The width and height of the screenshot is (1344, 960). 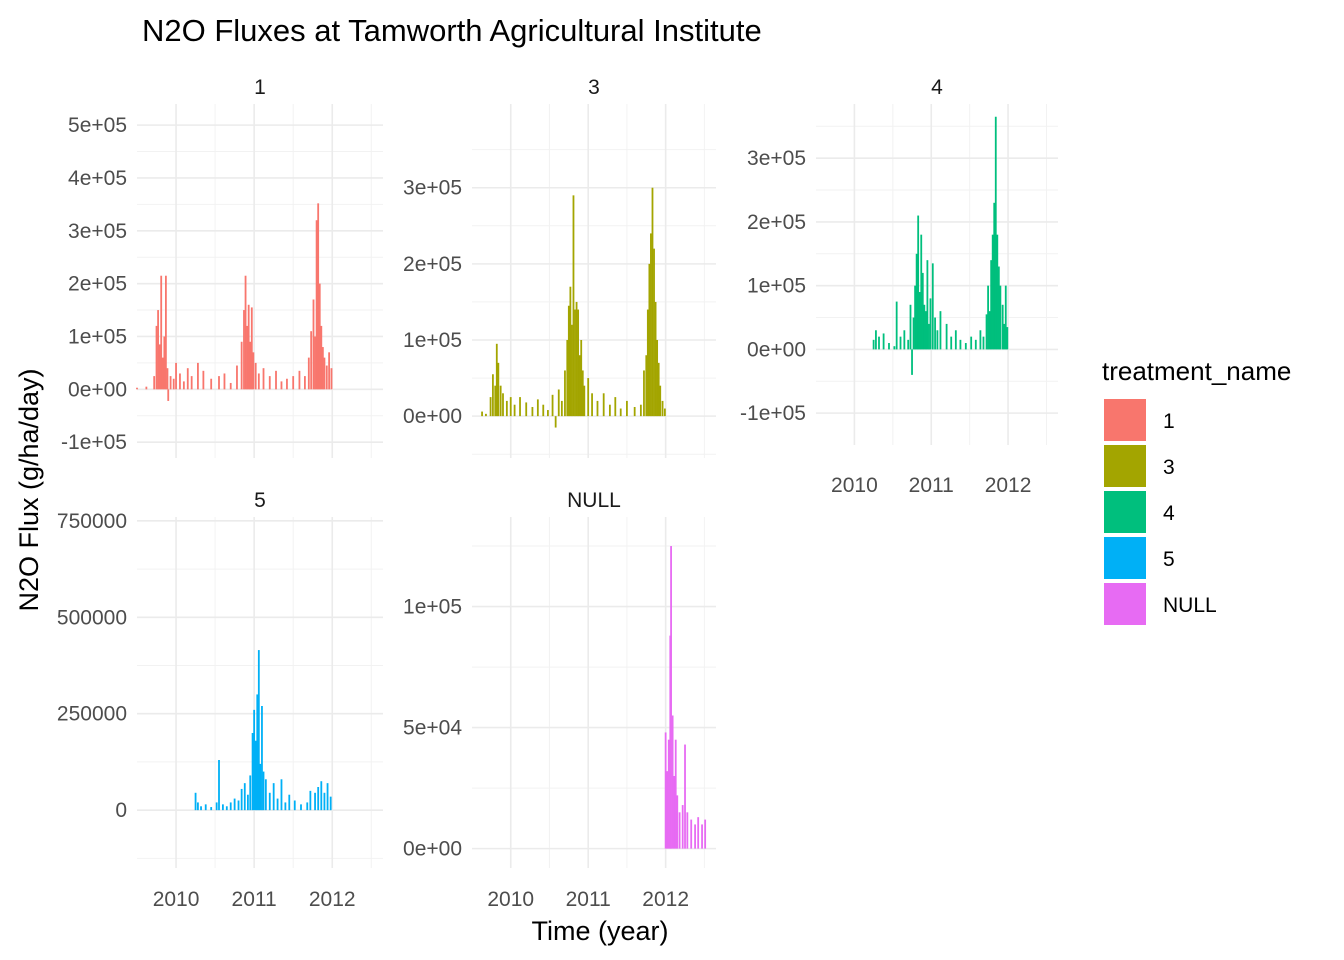 What do you see at coordinates (937, 87) in the screenshot?
I see `facet-strip-label: 4` at bounding box center [937, 87].